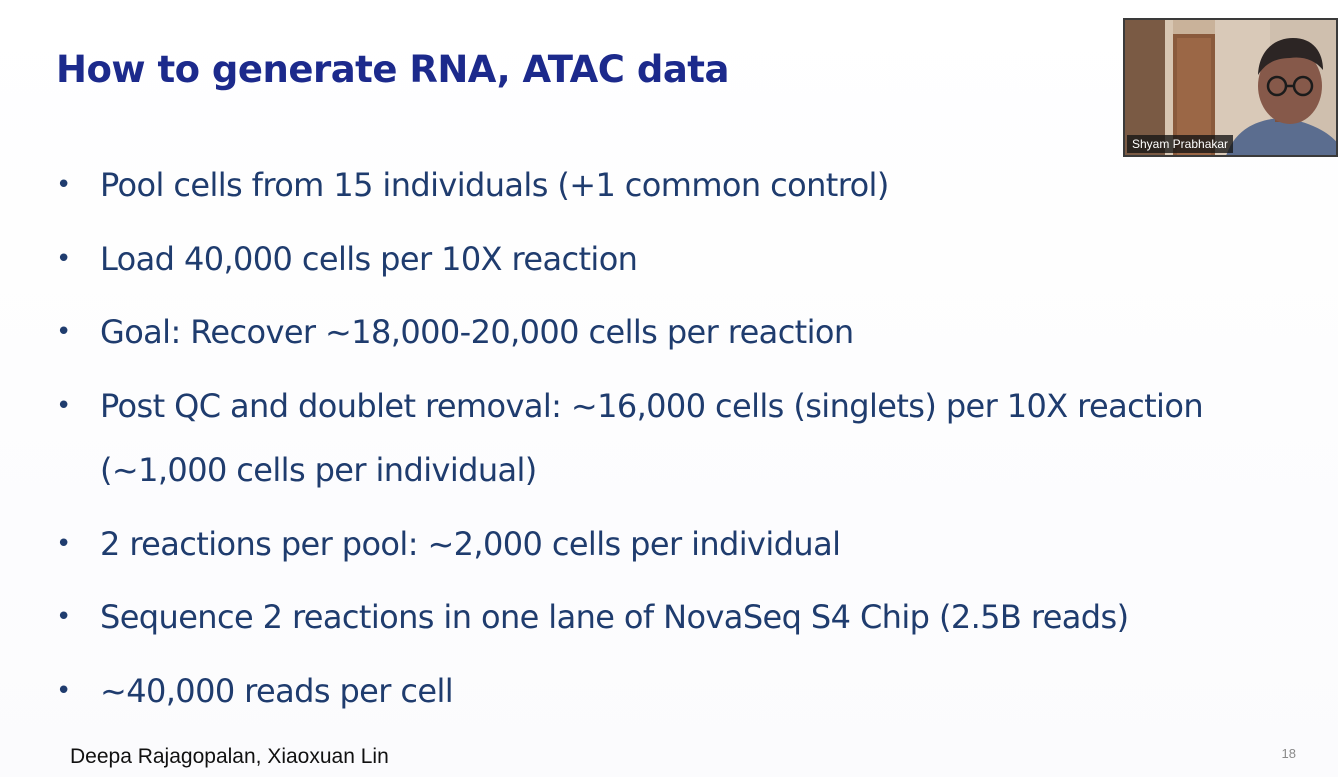  Describe the element at coordinates (1230, 87) in the screenshot. I see `participant-video-tile: Shyam Prabhakar` at that location.